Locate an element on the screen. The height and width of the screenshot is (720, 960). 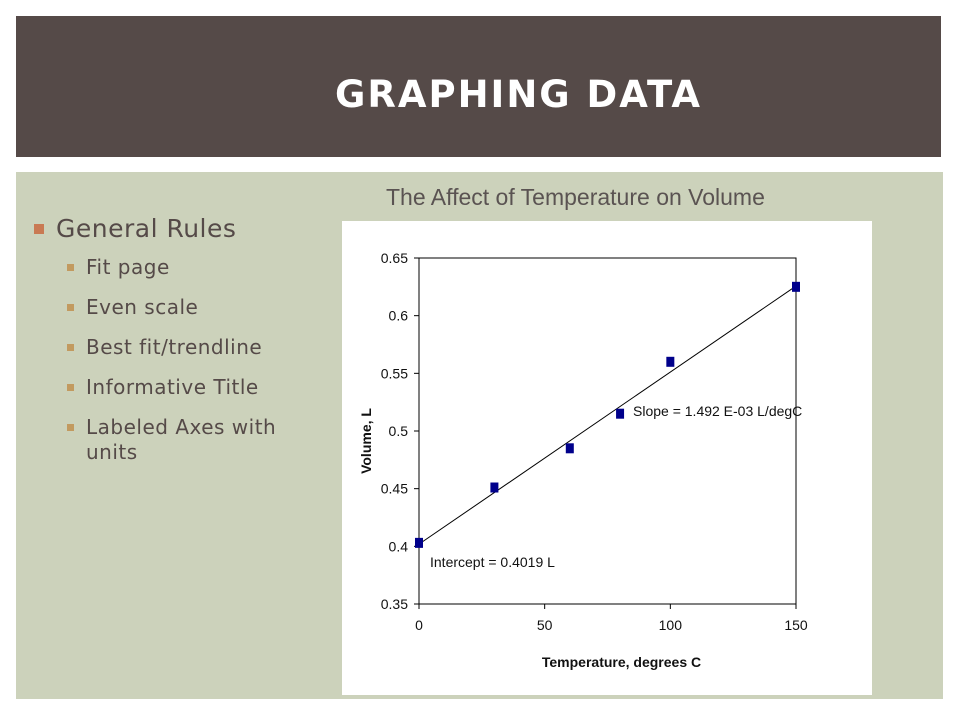
bullet-item-text: Labeled Axes with units is located at coordinates (181, 439).